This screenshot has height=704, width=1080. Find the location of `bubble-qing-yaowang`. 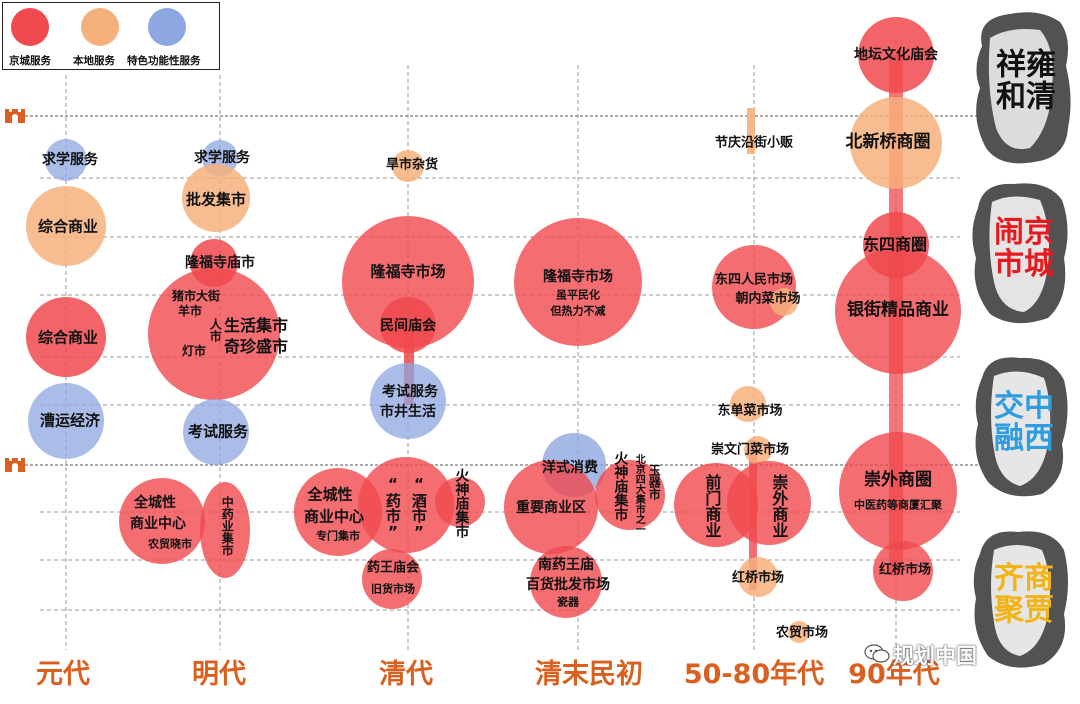

bubble-qing-yaowang is located at coordinates (392, 579).